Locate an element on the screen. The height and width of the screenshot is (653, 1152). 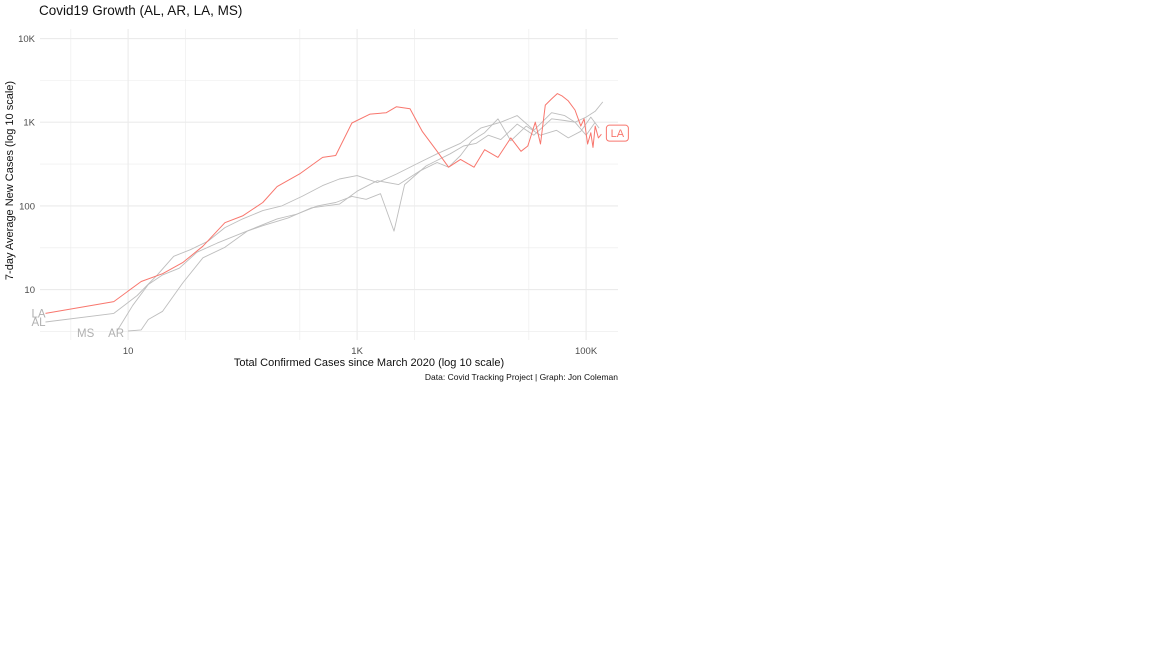
end-label-la: LA is located at coordinates (618, 134).